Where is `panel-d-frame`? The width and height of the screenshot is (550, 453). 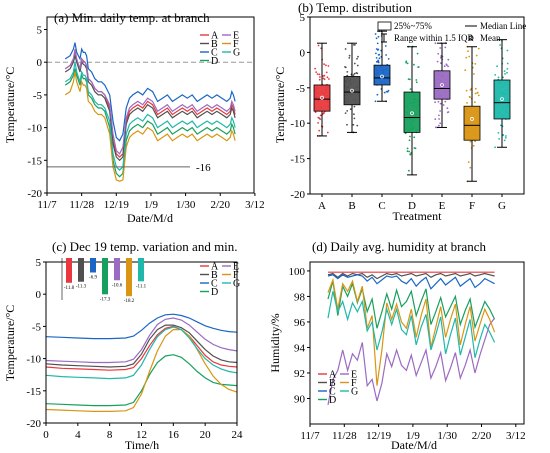
panel-d-frame is located at coordinates (417, 343).